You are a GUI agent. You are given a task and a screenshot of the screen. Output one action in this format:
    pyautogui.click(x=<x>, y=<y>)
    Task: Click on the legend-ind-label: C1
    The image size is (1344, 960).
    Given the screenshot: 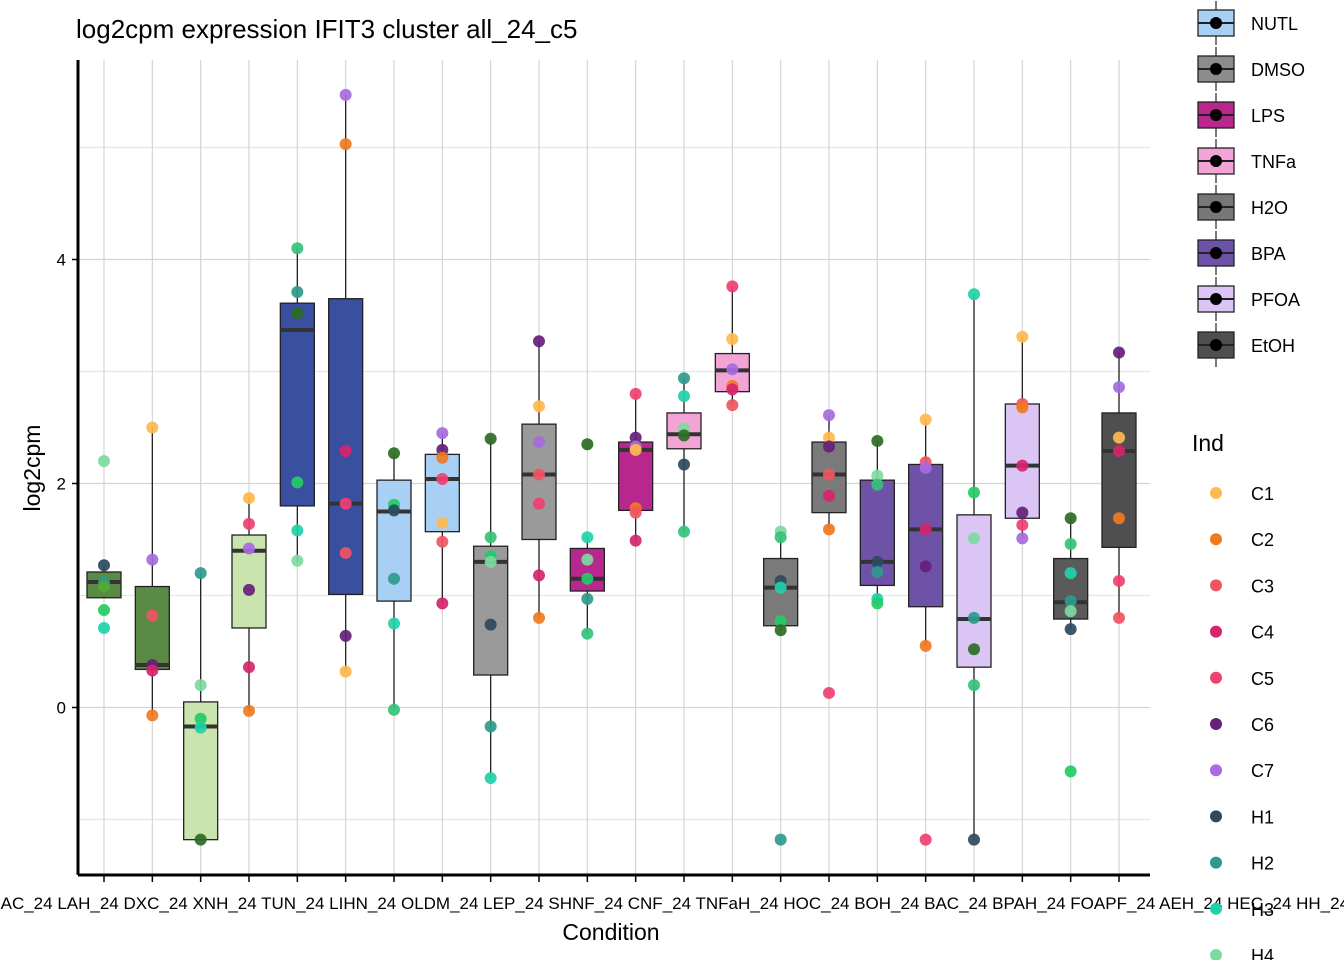 What is the action you would take?
    pyautogui.click(x=1262, y=494)
    